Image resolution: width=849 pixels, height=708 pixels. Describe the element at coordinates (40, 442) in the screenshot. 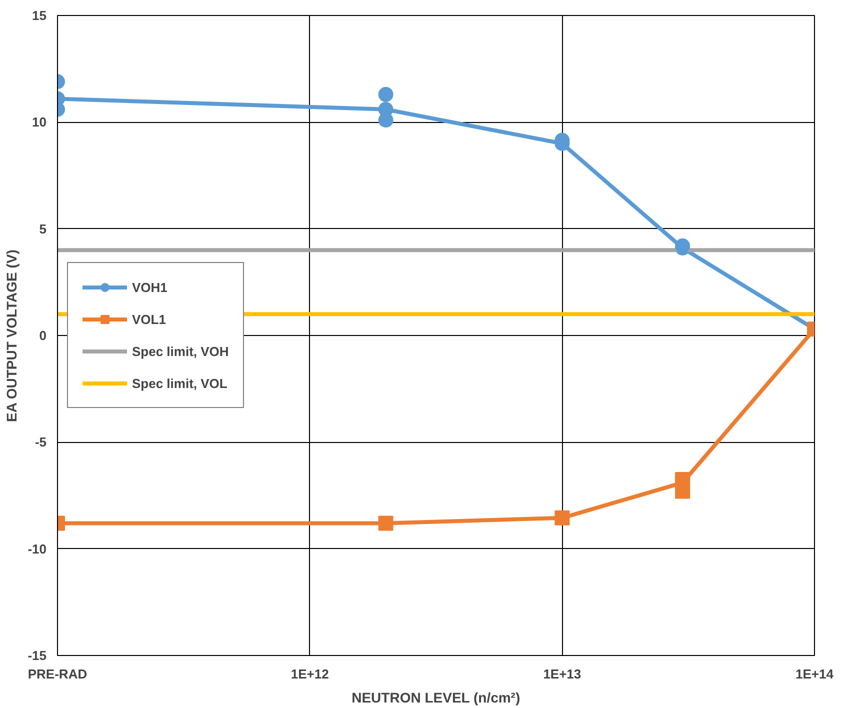

I see `y-tick-label: -5` at that location.